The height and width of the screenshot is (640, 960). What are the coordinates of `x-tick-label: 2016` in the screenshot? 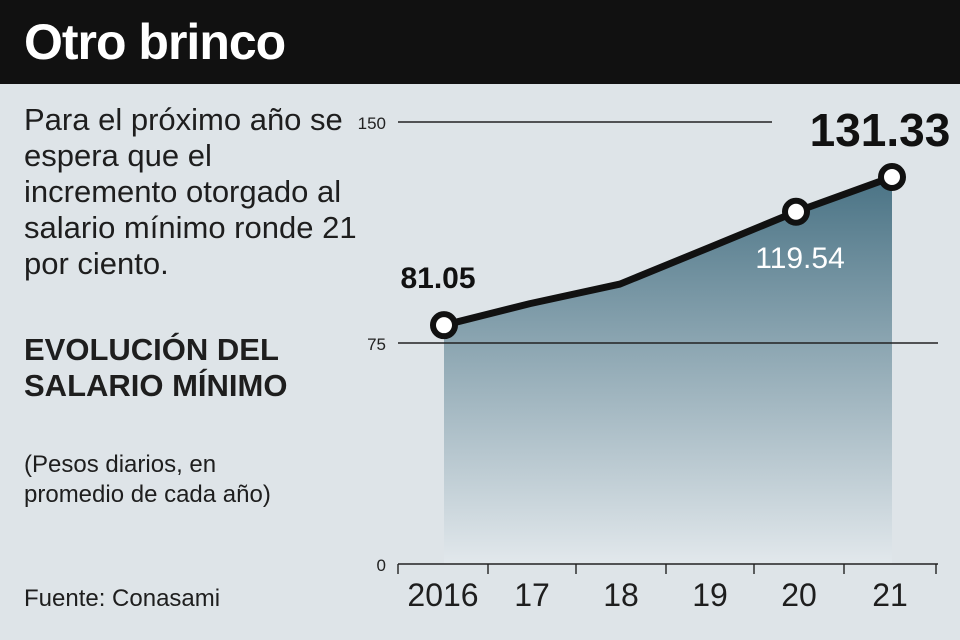 It's located at (442, 595).